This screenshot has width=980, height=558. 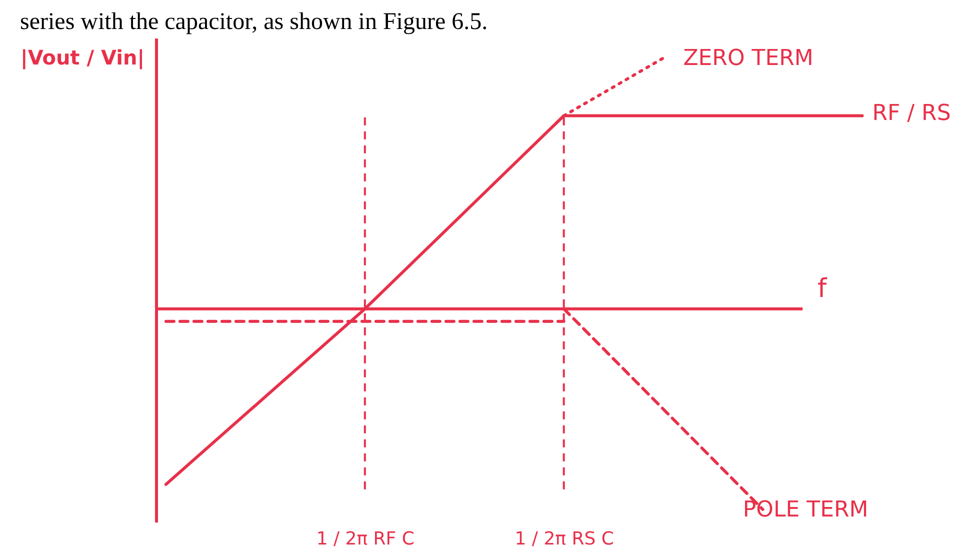 I want to click on x-tick-label: 1 / 2π RS C, so click(x=564, y=539).